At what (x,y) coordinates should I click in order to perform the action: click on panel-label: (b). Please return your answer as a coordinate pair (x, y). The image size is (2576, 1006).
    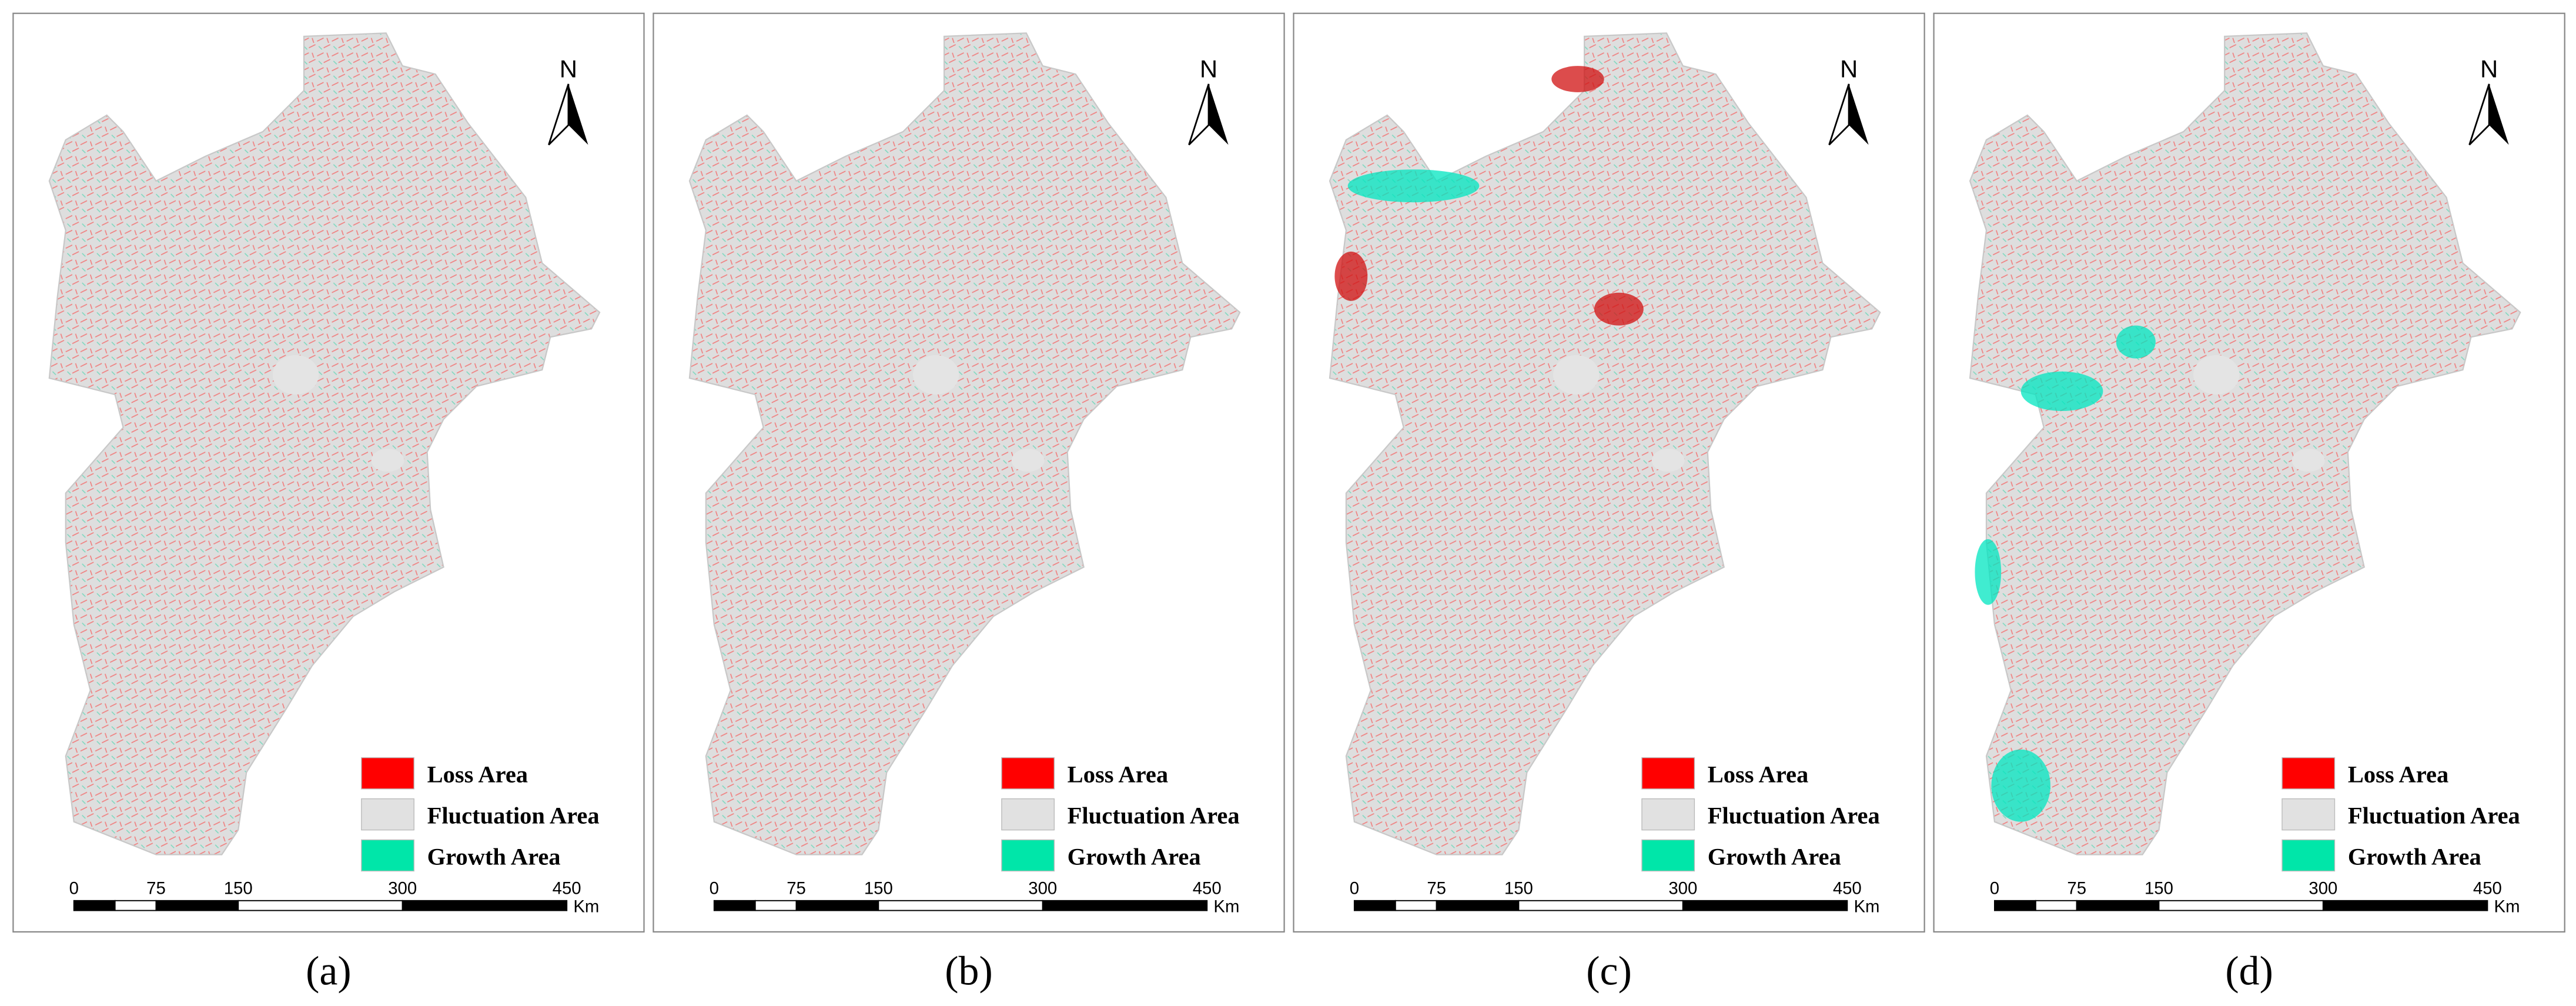
    Looking at the image, I should click on (968, 971).